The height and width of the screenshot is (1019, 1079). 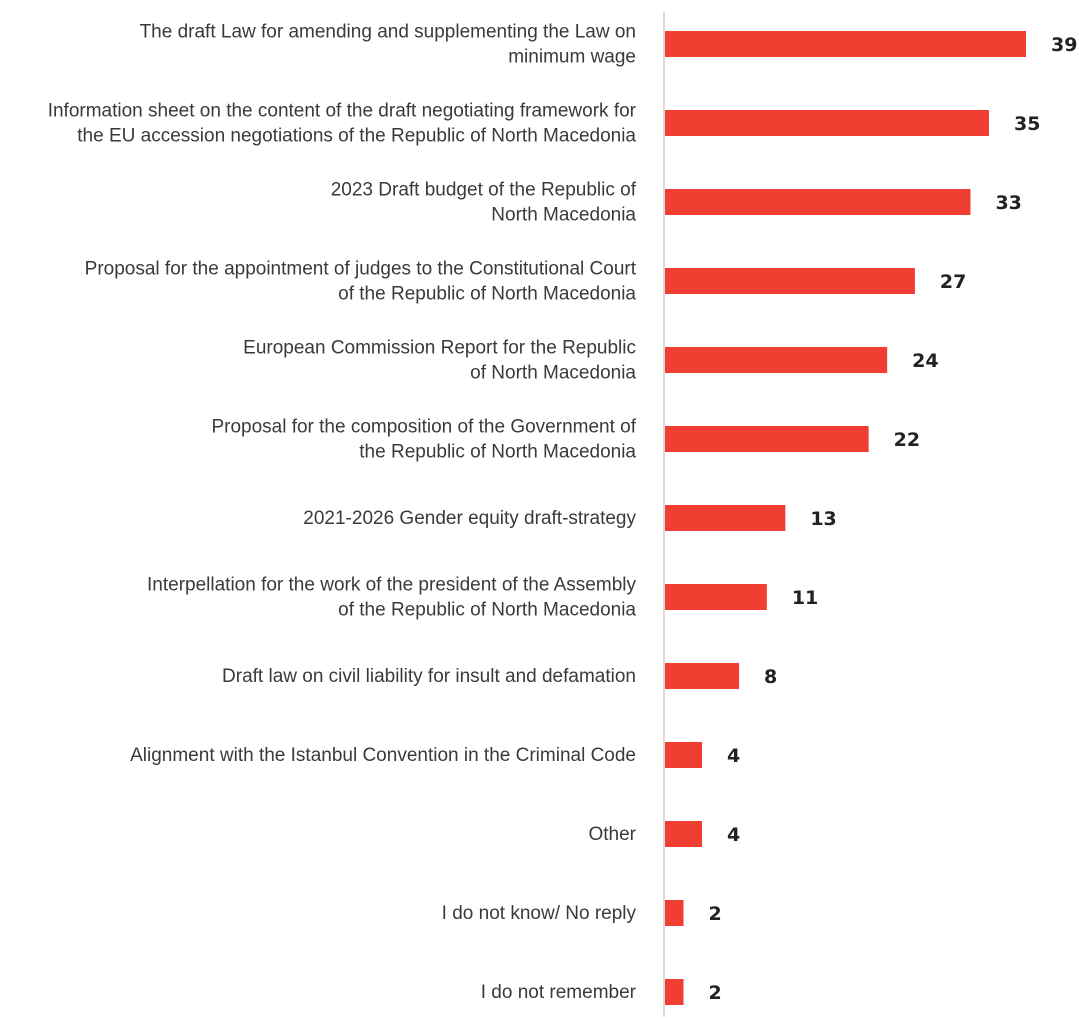 I want to click on category-label-line: the Republic of North Macedonia, so click(x=497, y=452).